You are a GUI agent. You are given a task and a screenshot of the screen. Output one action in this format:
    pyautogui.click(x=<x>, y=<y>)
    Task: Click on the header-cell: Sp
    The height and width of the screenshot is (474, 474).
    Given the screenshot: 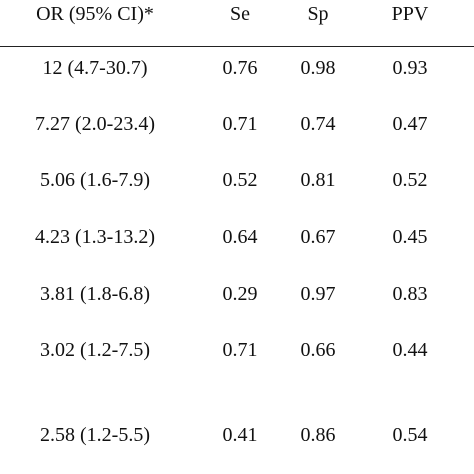 What is the action you would take?
    pyautogui.click(x=318, y=14)
    